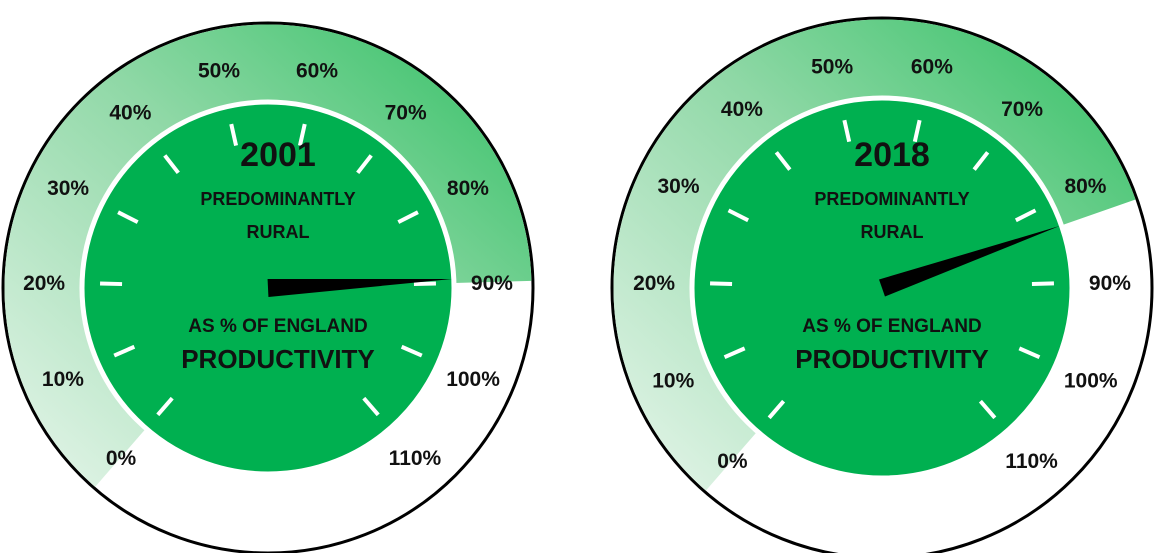 The image size is (1159, 558). Describe the element at coordinates (278, 155) in the screenshot. I see `gauge-year: 2001` at that location.